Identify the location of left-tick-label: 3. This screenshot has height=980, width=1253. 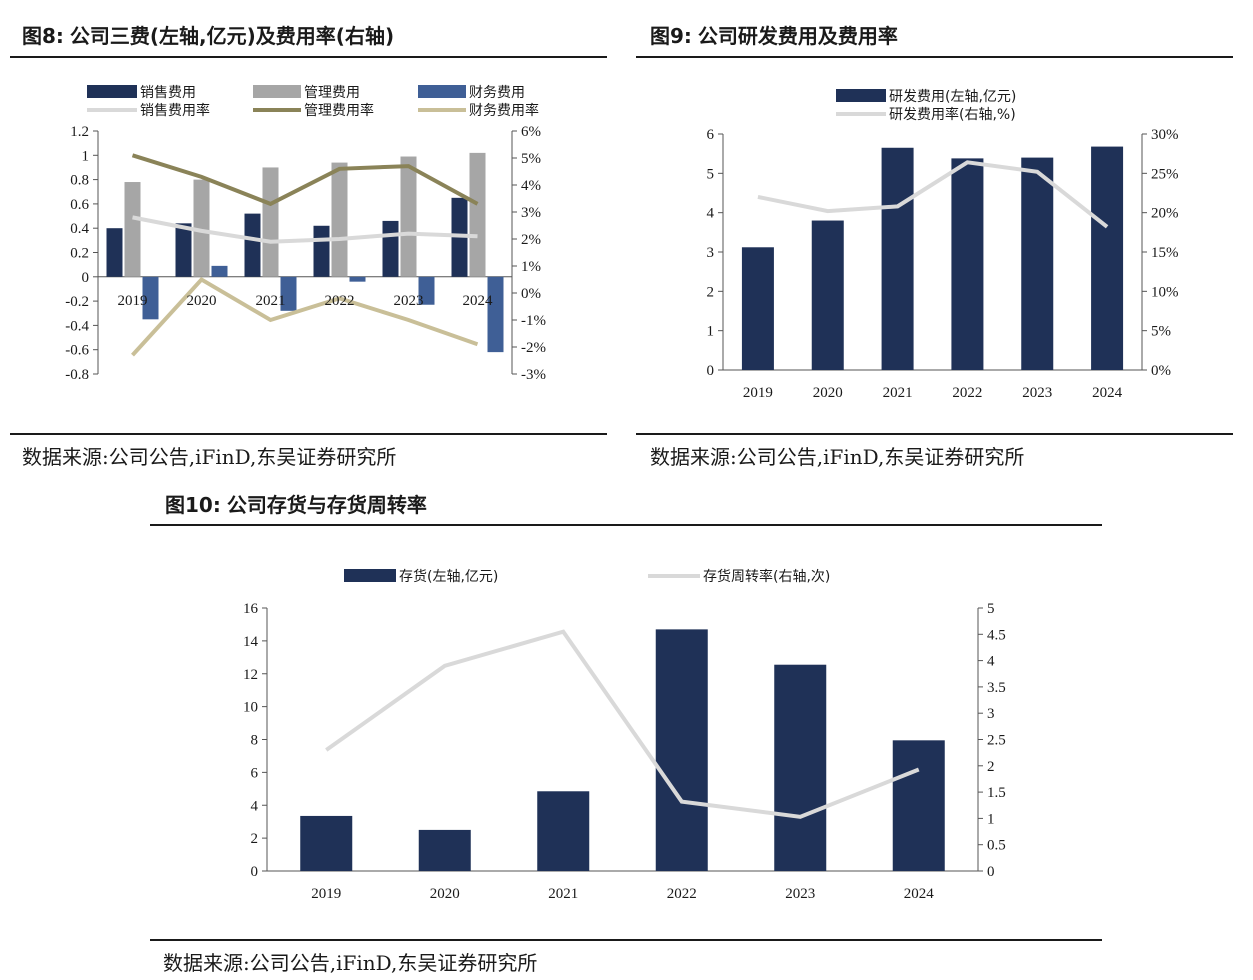
(711, 253).